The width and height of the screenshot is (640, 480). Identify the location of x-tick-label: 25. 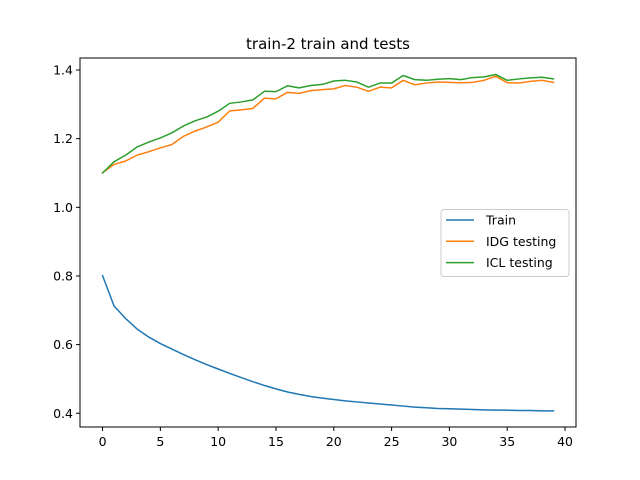
(392, 441).